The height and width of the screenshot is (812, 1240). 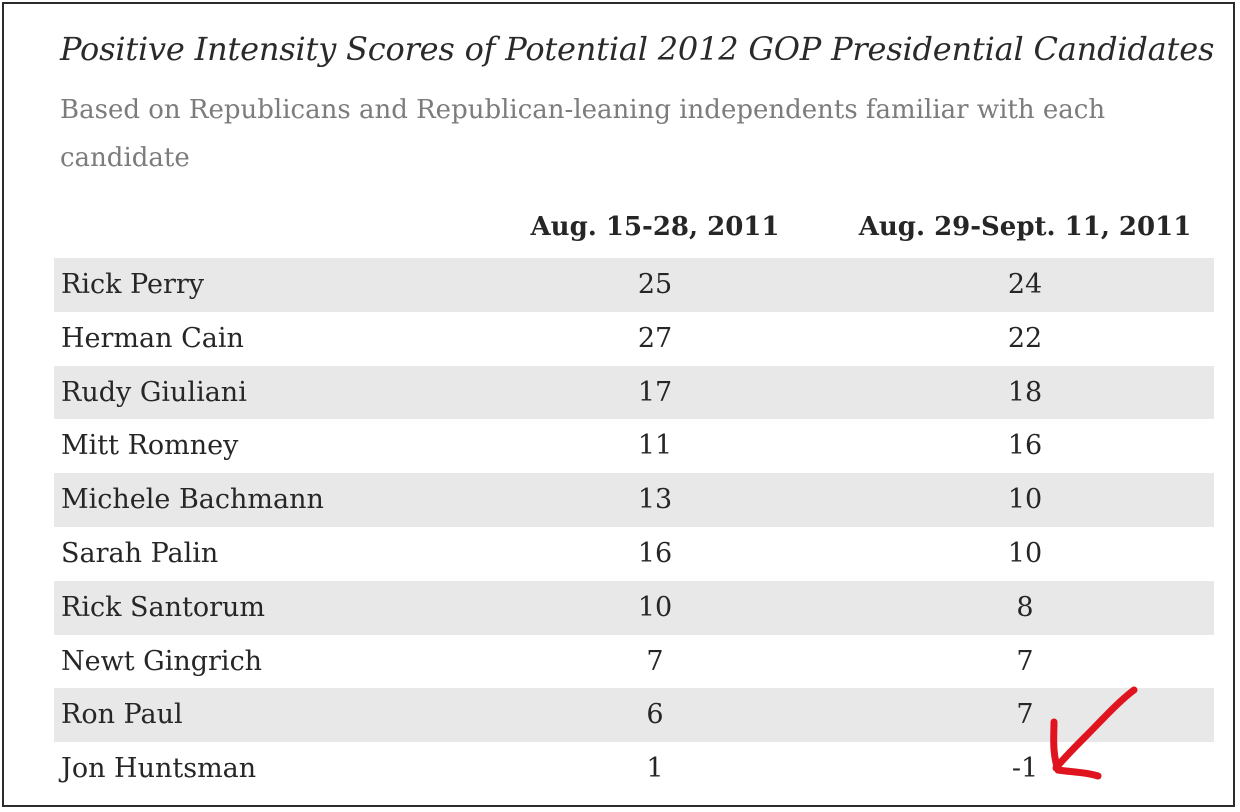 I want to click on score-period-2: 8, so click(x=1025, y=607).